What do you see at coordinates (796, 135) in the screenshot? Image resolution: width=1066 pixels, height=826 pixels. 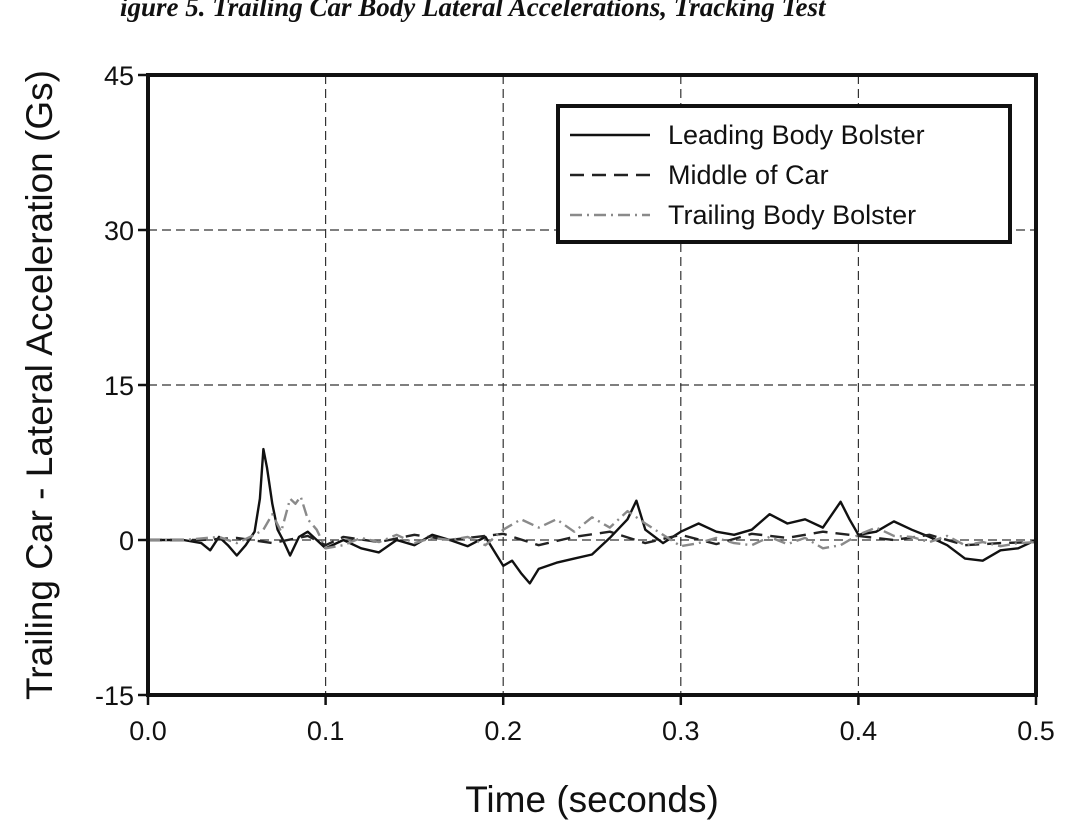 I see `legend-label: Leading Body Bolster` at bounding box center [796, 135].